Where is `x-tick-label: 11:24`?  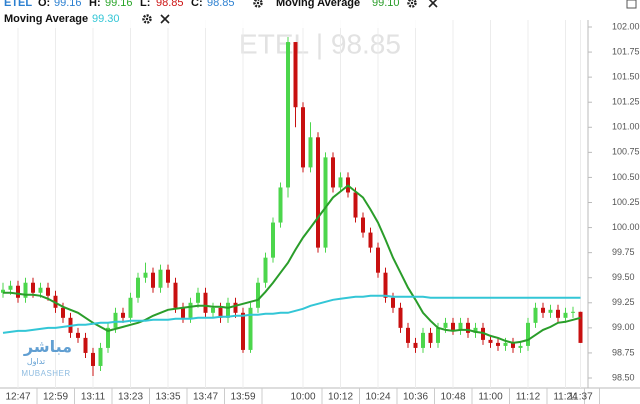
x-tick-label: 11:24 is located at coordinates (565, 397).